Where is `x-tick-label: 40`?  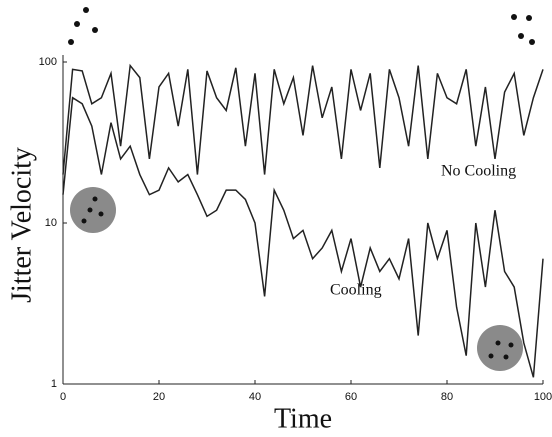 x-tick-label: 40 is located at coordinates (255, 397).